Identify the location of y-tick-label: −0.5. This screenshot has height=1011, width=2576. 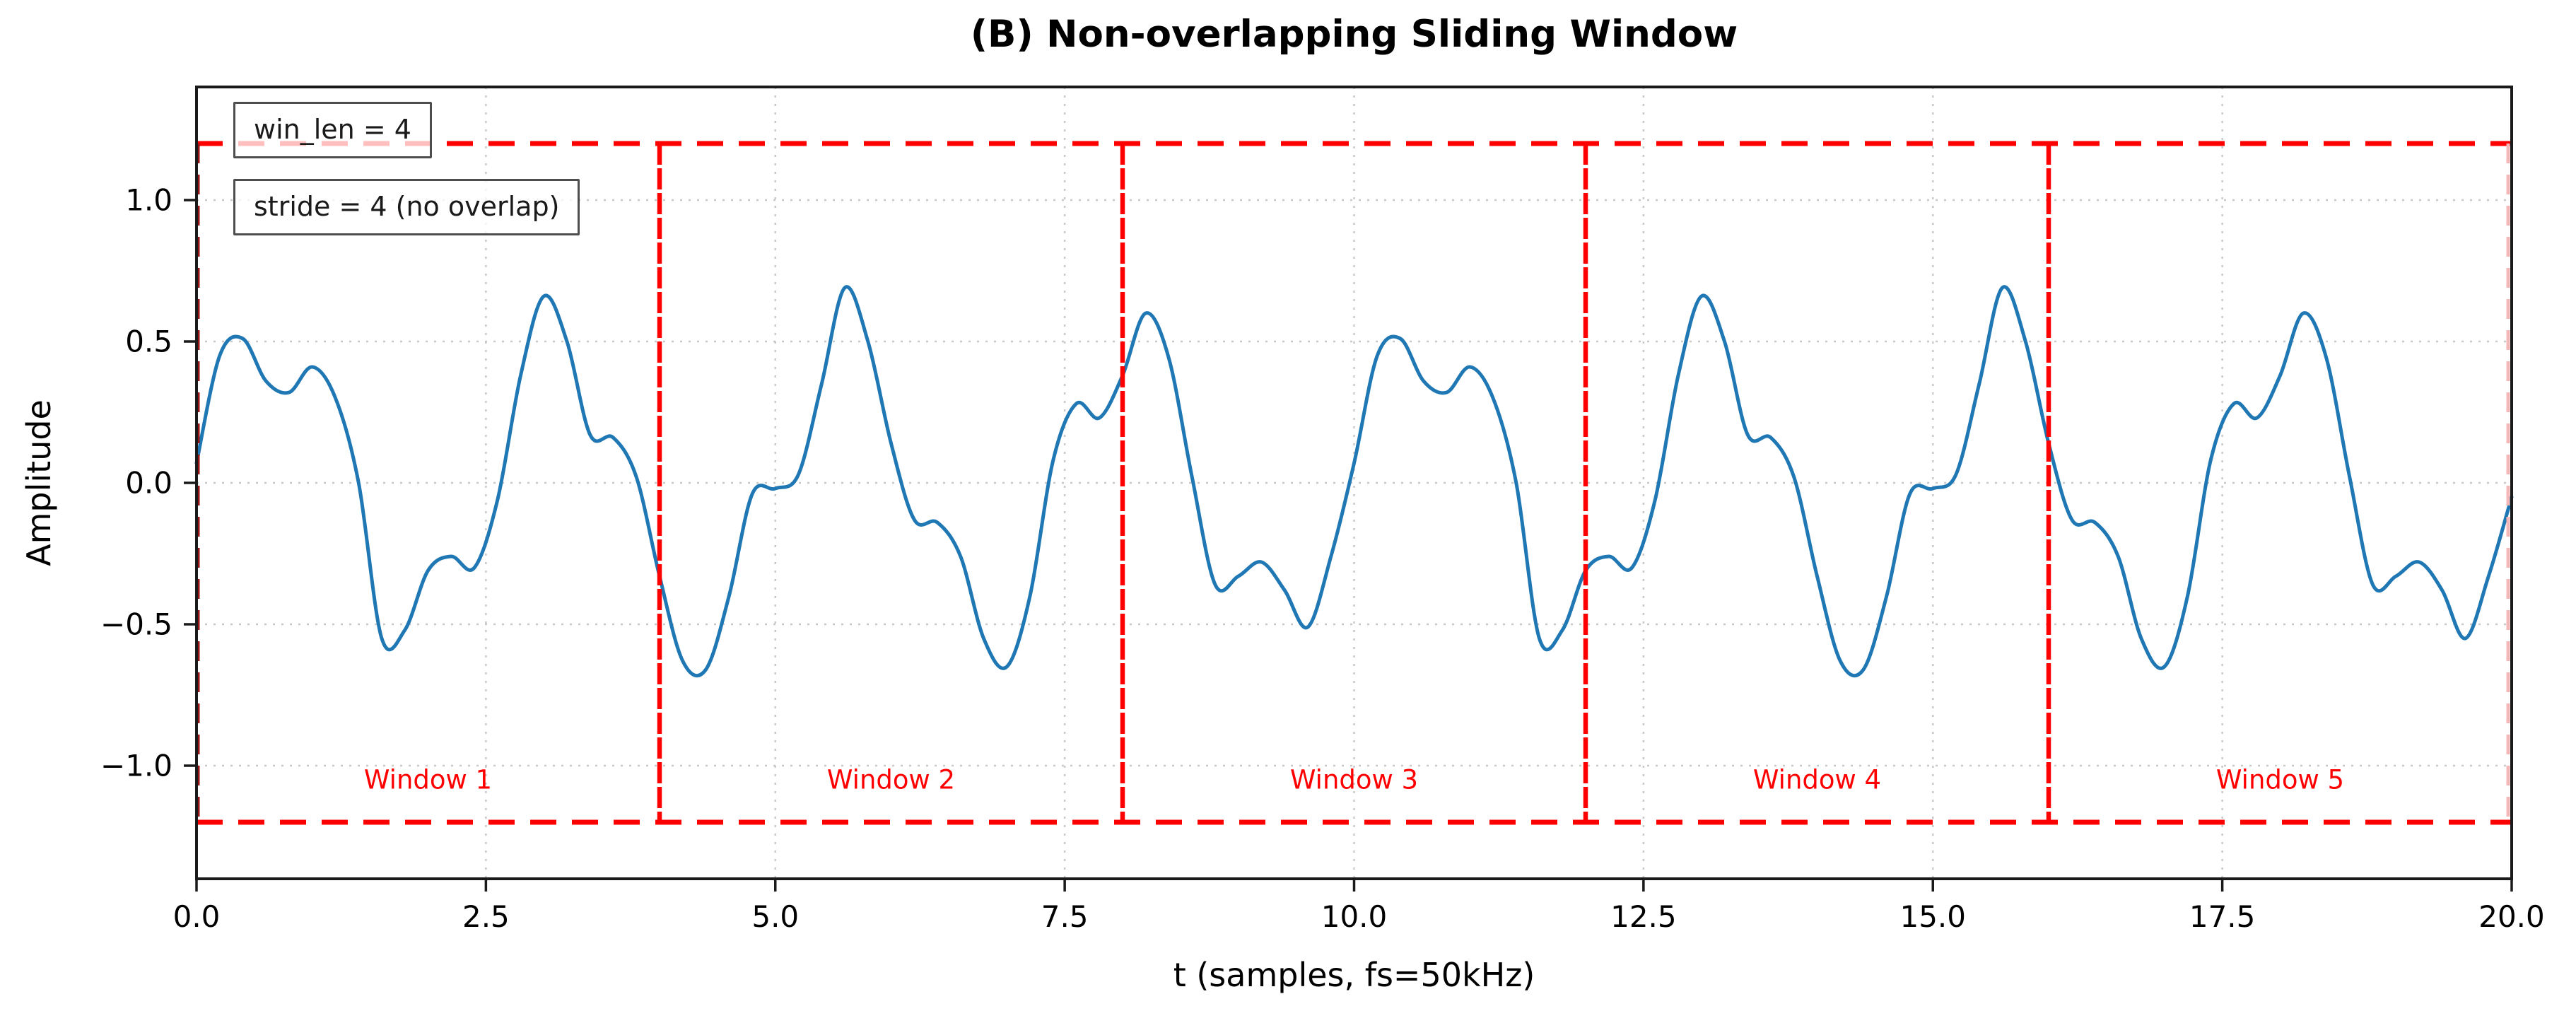
(136, 624).